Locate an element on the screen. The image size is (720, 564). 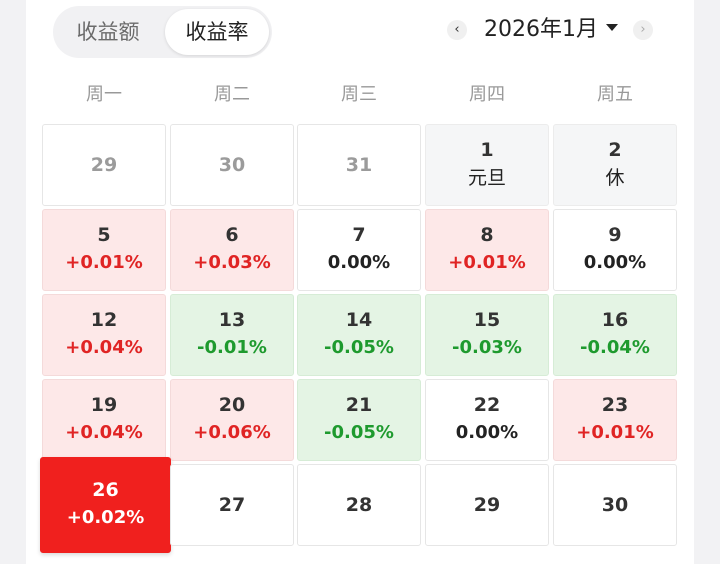
day-number: 26 is located at coordinates (105, 490).